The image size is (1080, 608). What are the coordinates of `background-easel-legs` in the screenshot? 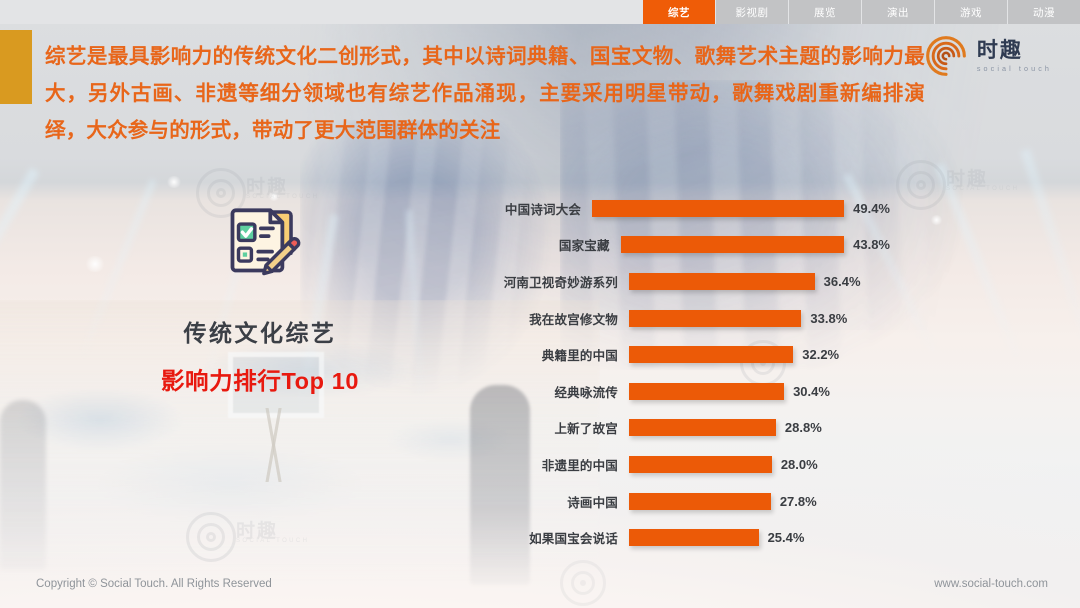 It's located at (274, 445).